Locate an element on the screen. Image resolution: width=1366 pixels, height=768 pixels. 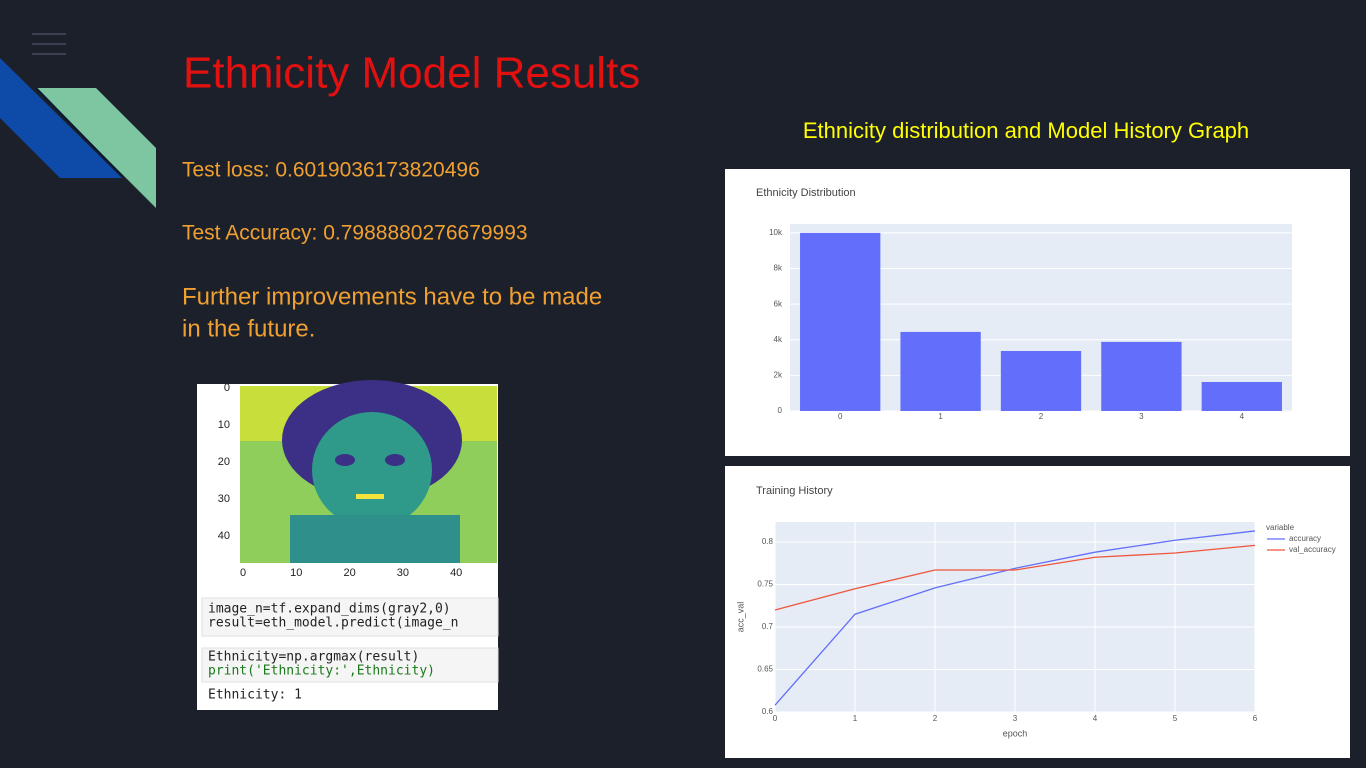
code-line: Ethnicity=np.argmax(result) is located at coordinates (313, 657).